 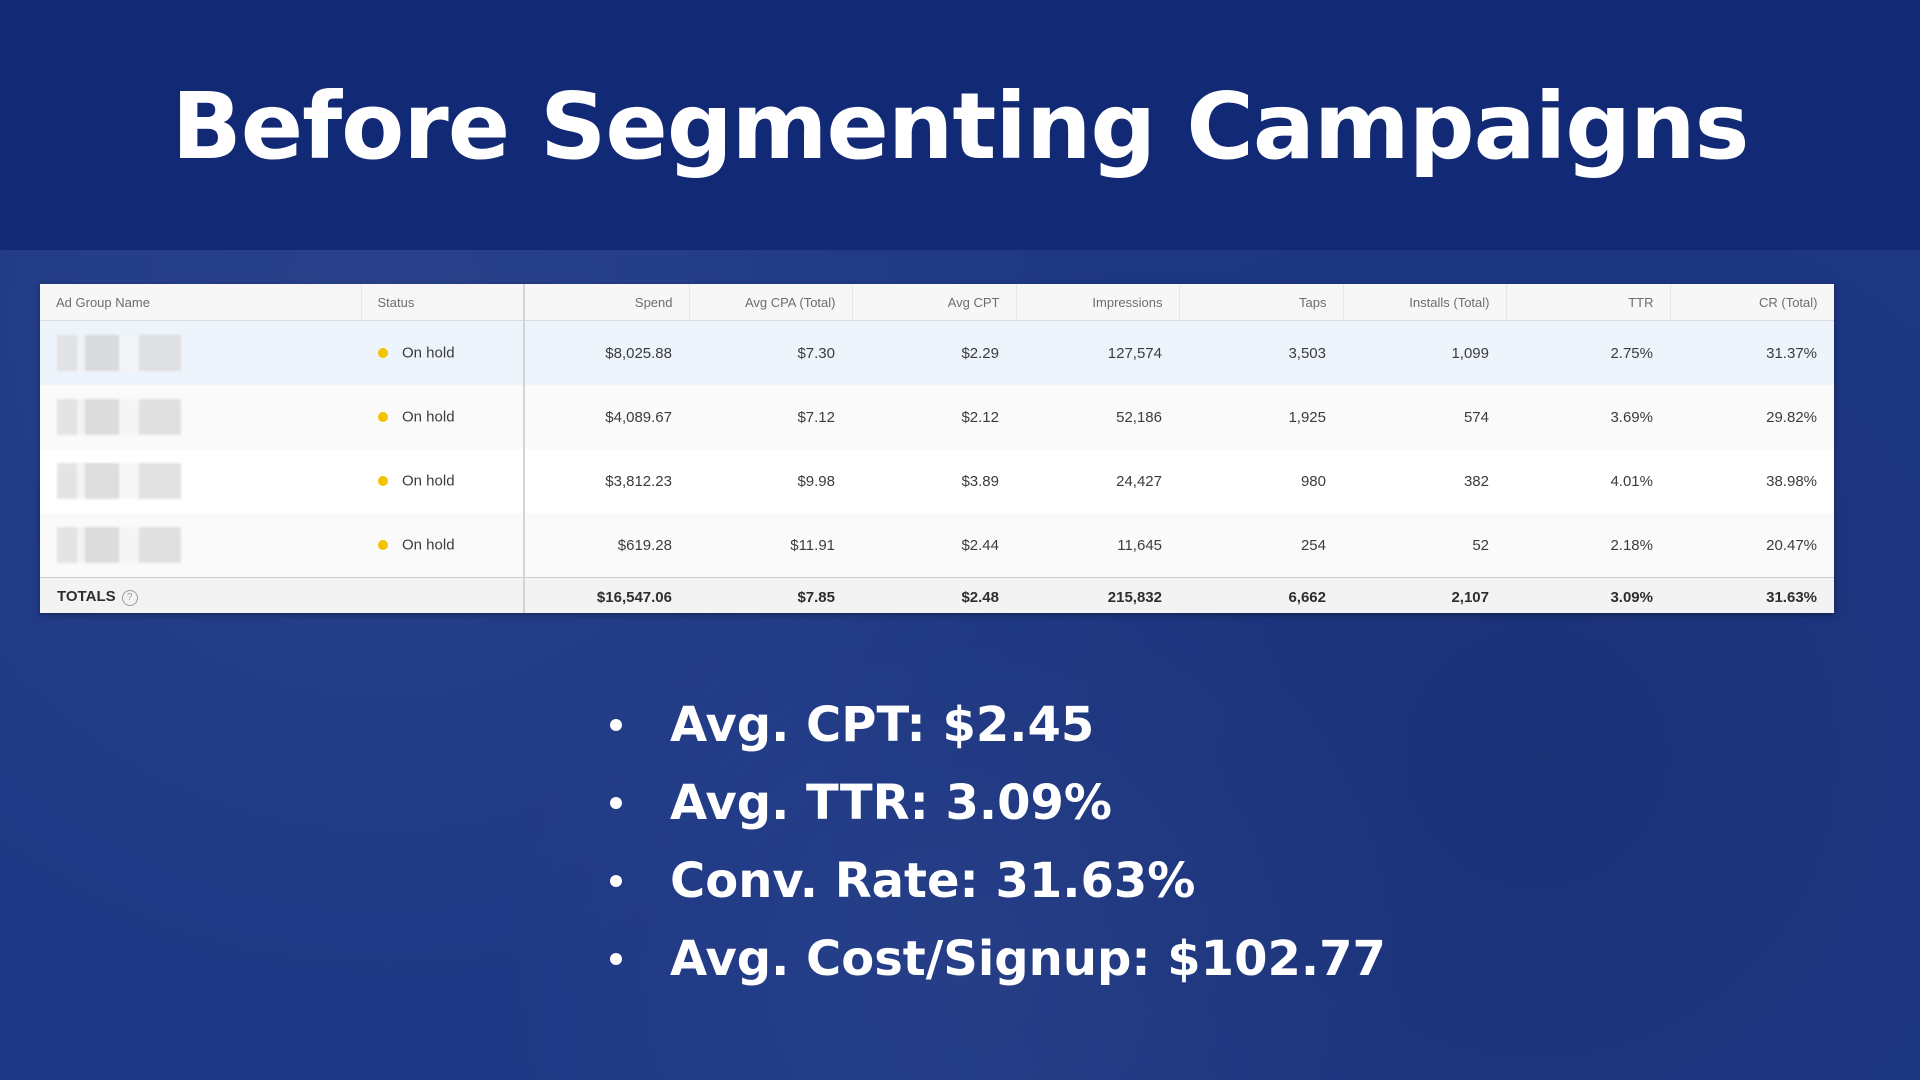 What do you see at coordinates (1588, 545) in the screenshot?
I see `ttr-cell: 2.18%` at bounding box center [1588, 545].